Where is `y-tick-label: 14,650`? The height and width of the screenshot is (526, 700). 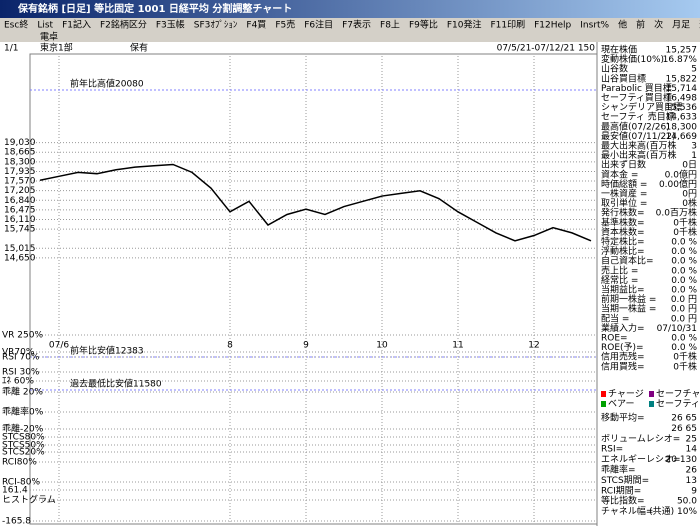 y-tick-label: 14,650 is located at coordinates (20, 258).